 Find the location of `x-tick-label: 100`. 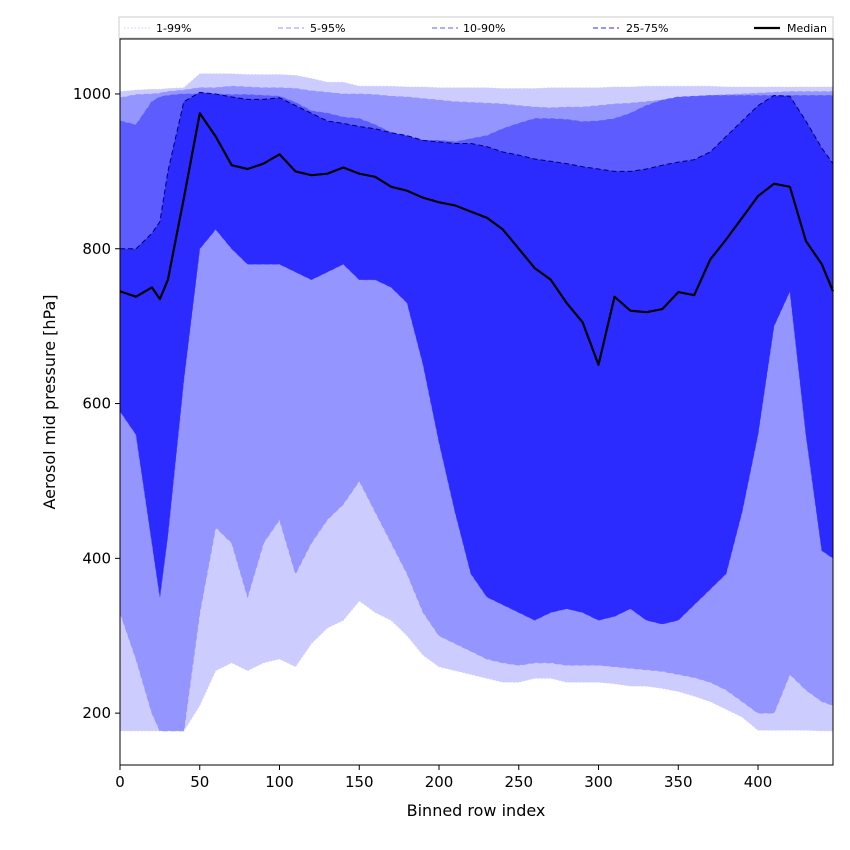

x-tick-label: 100 is located at coordinates (279, 782).